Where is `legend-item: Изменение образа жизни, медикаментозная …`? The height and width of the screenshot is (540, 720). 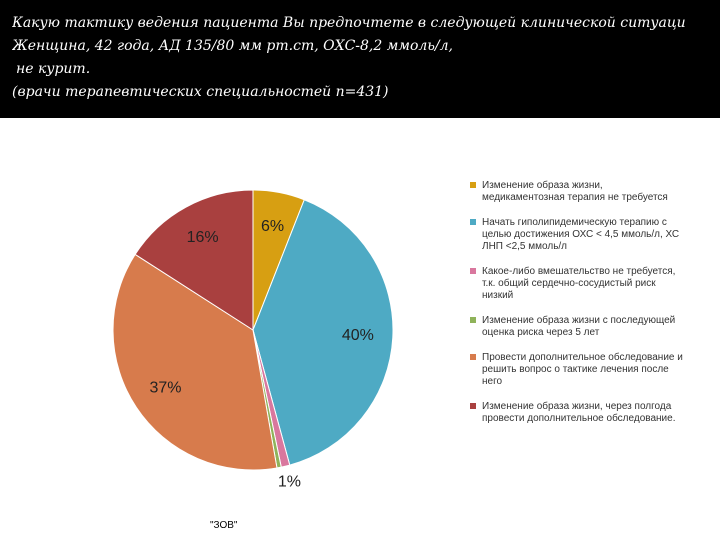 legend-item: Изменение образа жизни, медикаментозная … is located at coordinates (577, 192).